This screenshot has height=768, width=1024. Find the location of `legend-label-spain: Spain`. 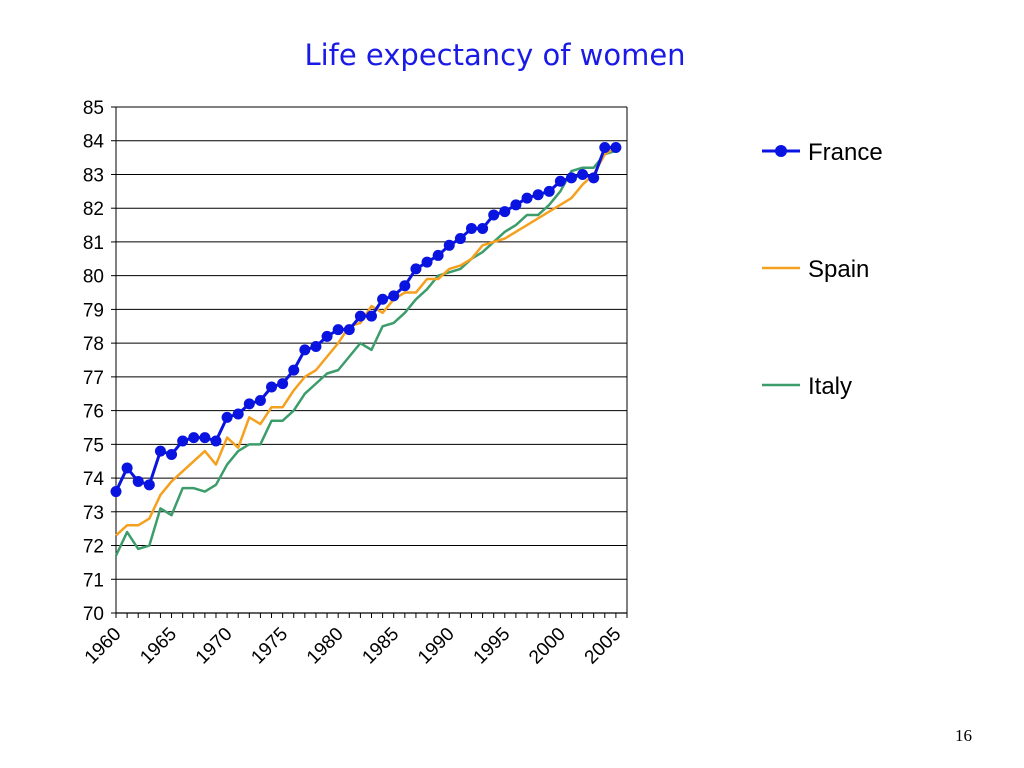

legend-label-spain: Spain is located at coordinates (838, 269).